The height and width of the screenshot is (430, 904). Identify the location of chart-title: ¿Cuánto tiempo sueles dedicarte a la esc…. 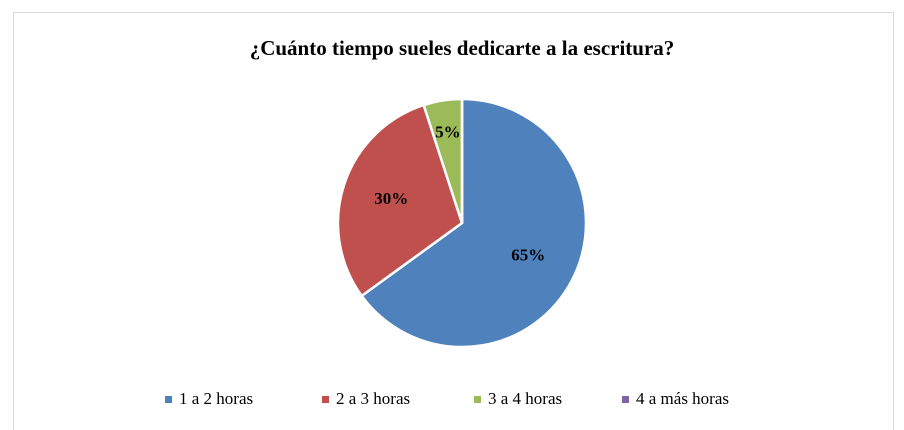
(462, 48).